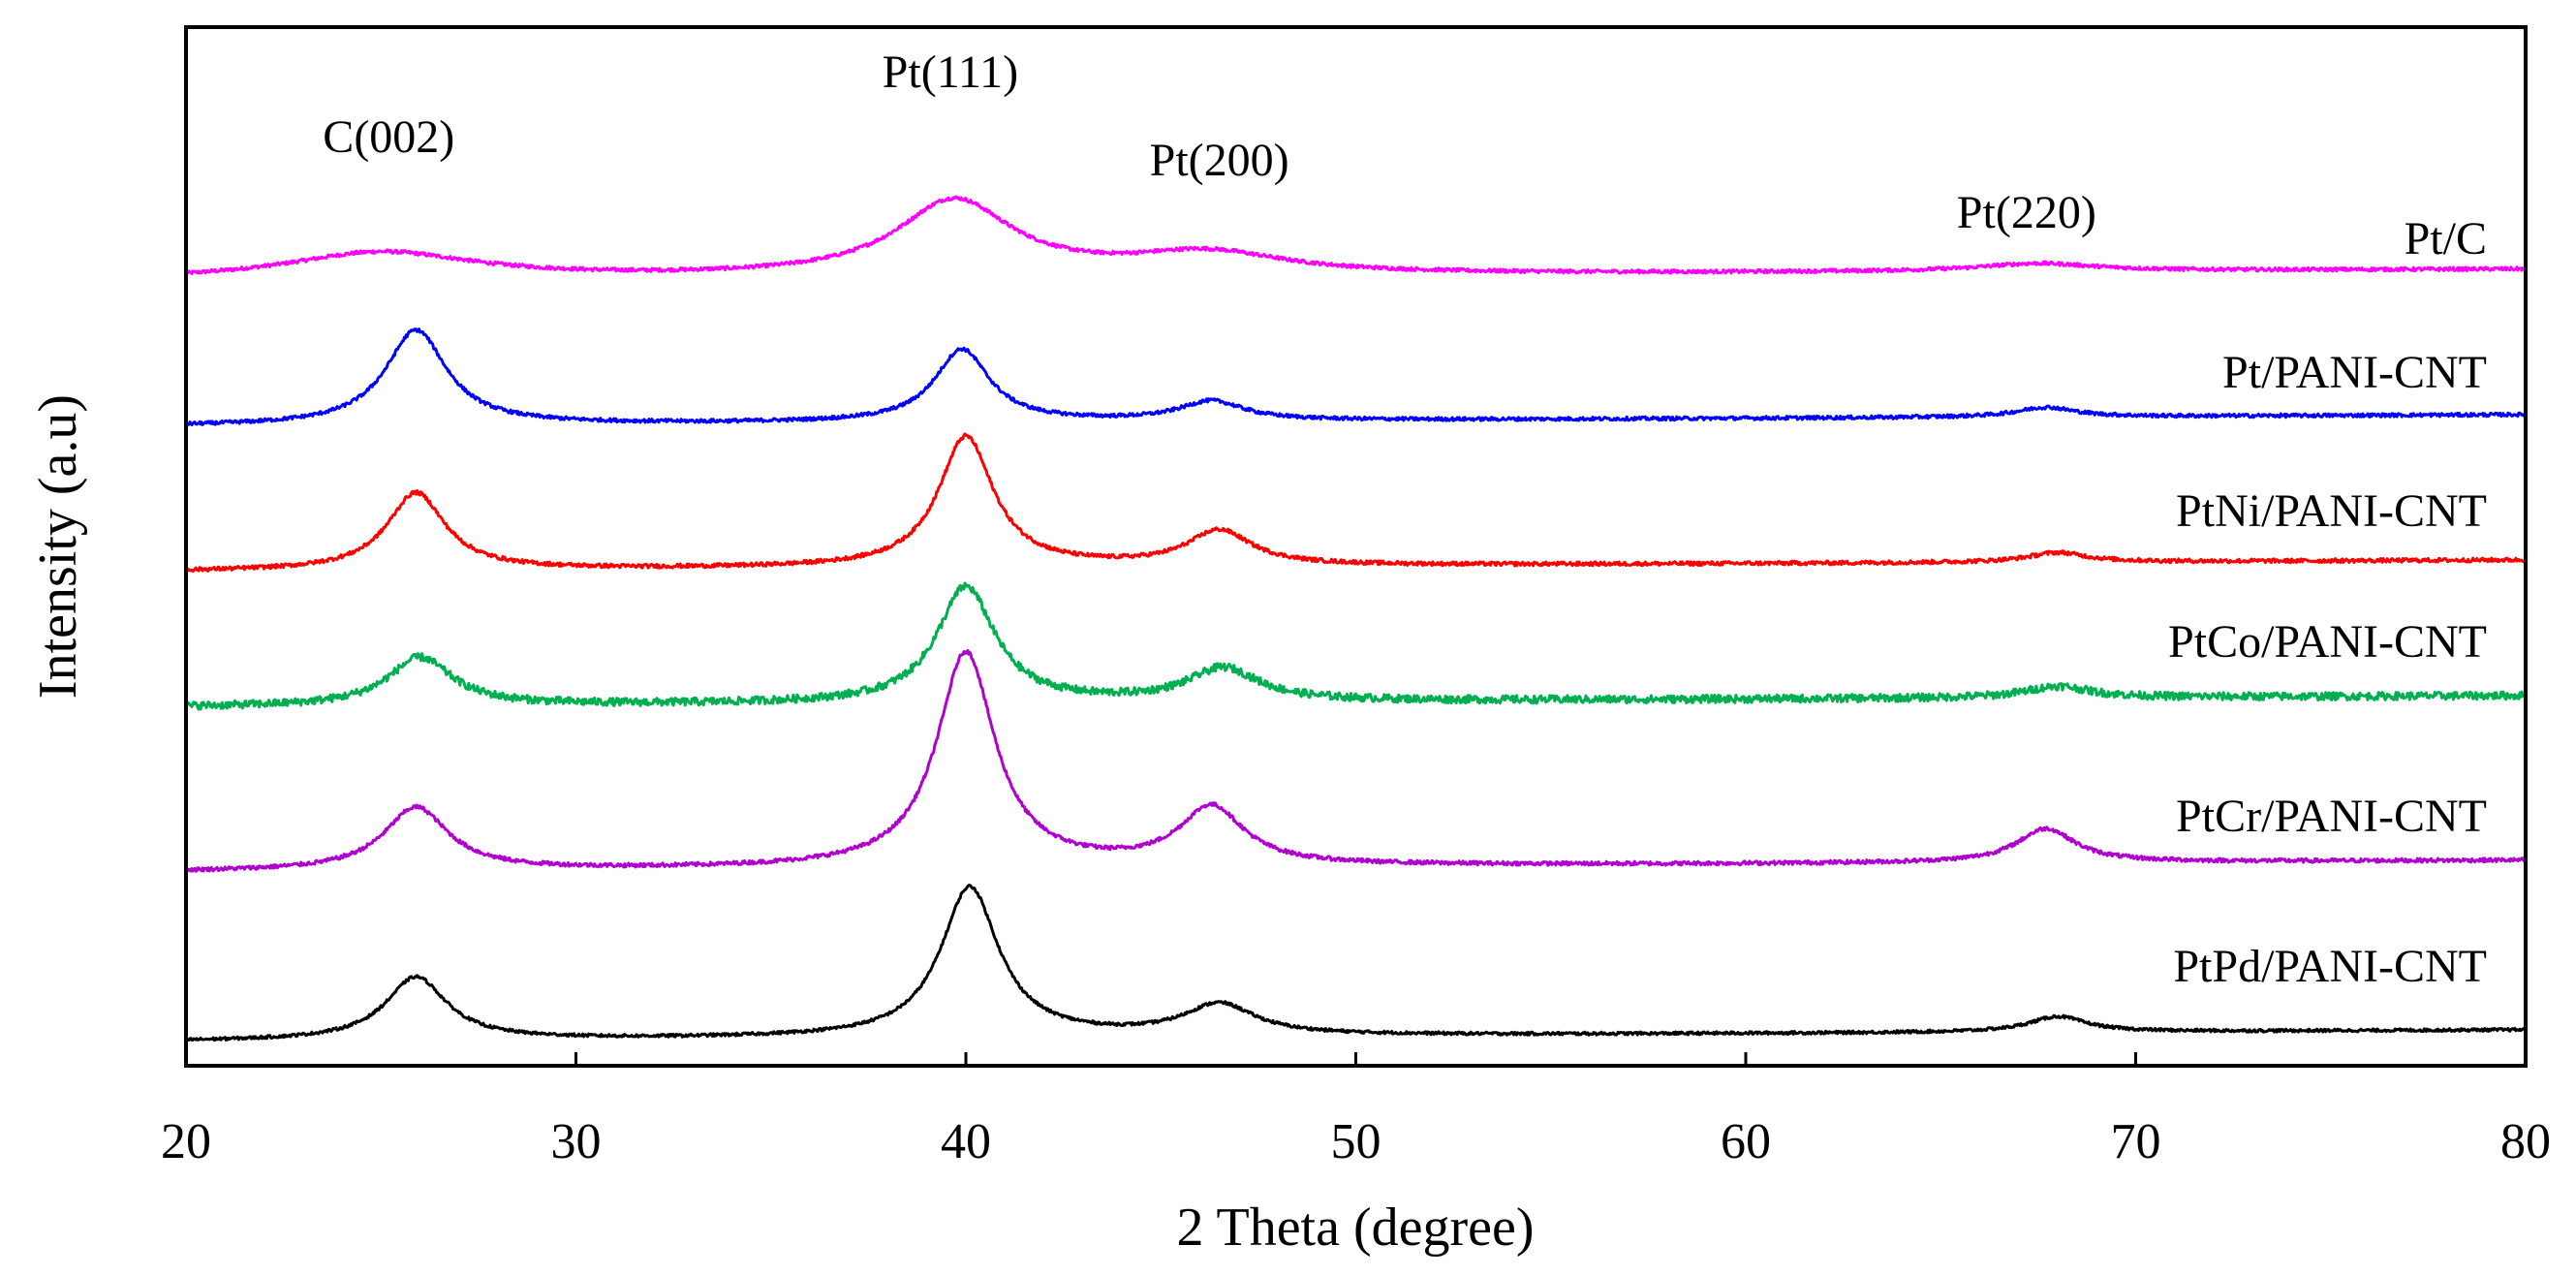 Image resolution: width=2576 pixels, height=1276 pixels. I want to click on peak-label: Pt(220), so click(2027, 212).